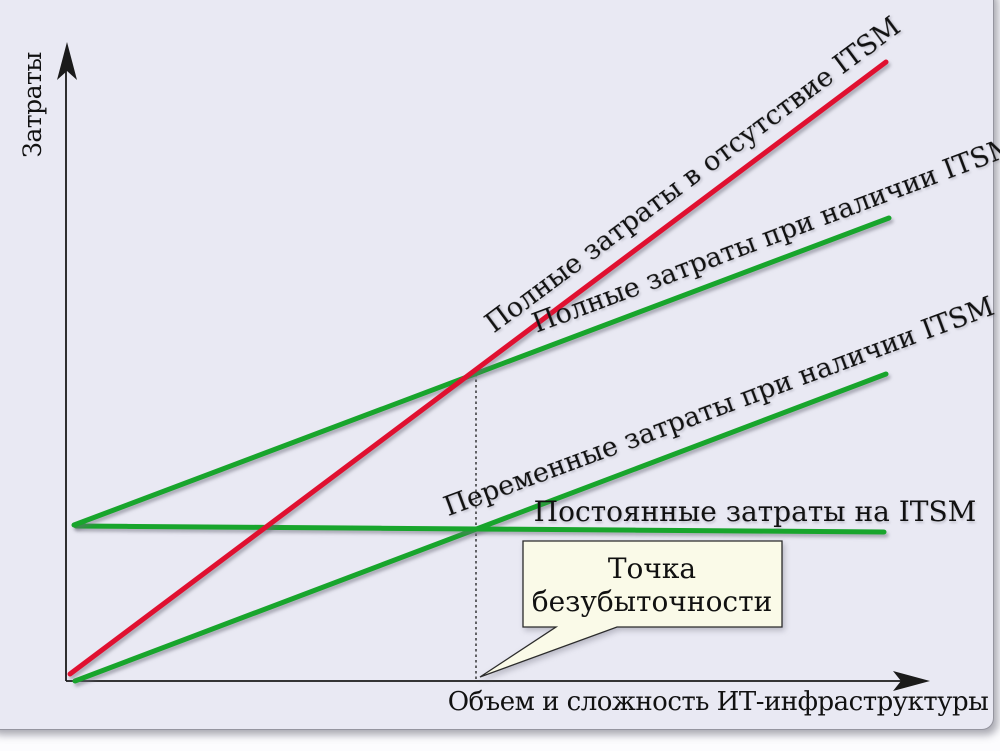 Image resolution: width=1000 pixels, height=751 pixels. Describe the element at coordinates (32, 104) in the screenshot. I see `y-axis-label: Затраты` at that location.